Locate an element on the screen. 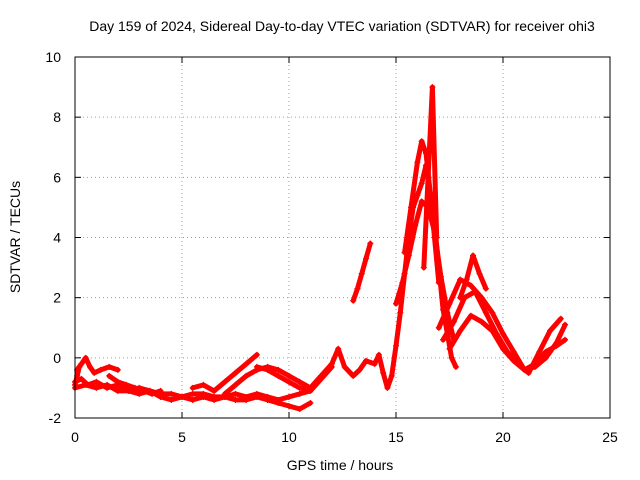 Image resolution: width=640 pixels, height=480 pixels. series-track-p is located at coordinates (507, 342).